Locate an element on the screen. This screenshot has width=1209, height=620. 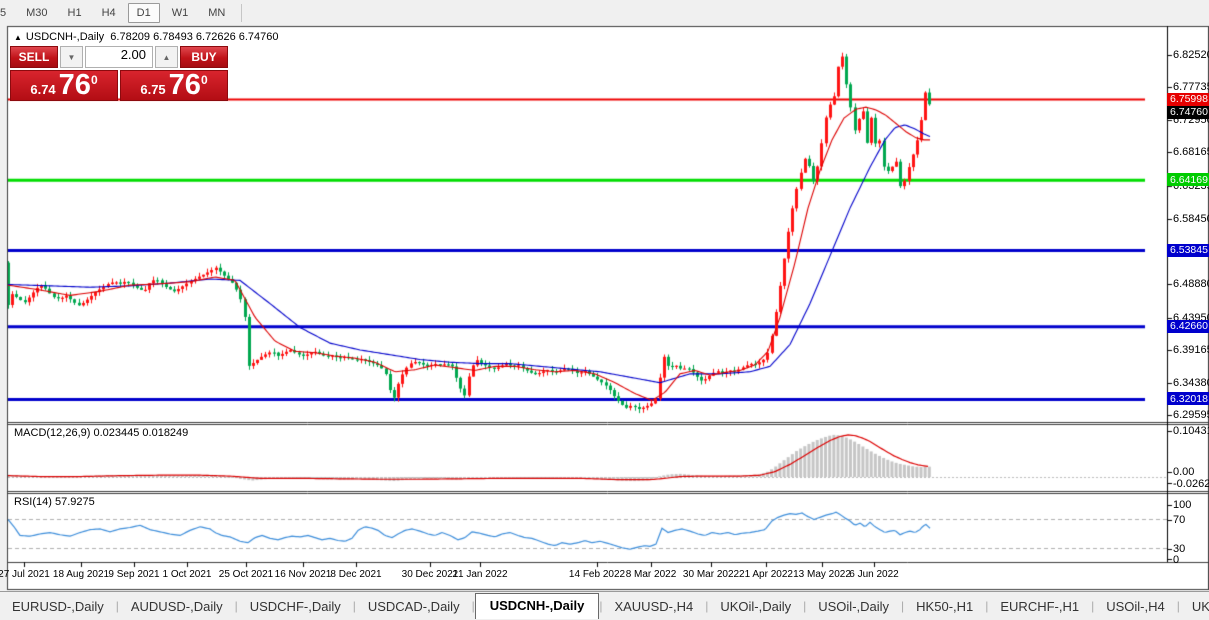
sell-price-big: 76 is located at coordinates (74, 85).